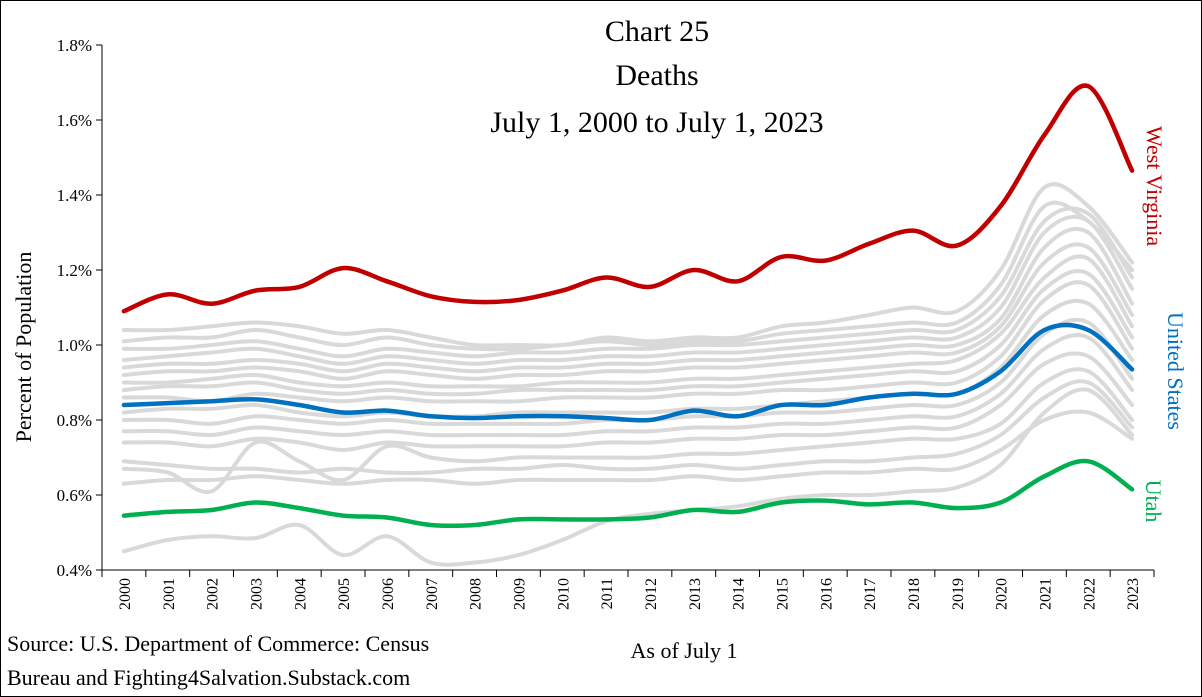  Describe the element at coordinates (563, 594) in the screenshot. I see `x-tick-label: 2010` at that location.